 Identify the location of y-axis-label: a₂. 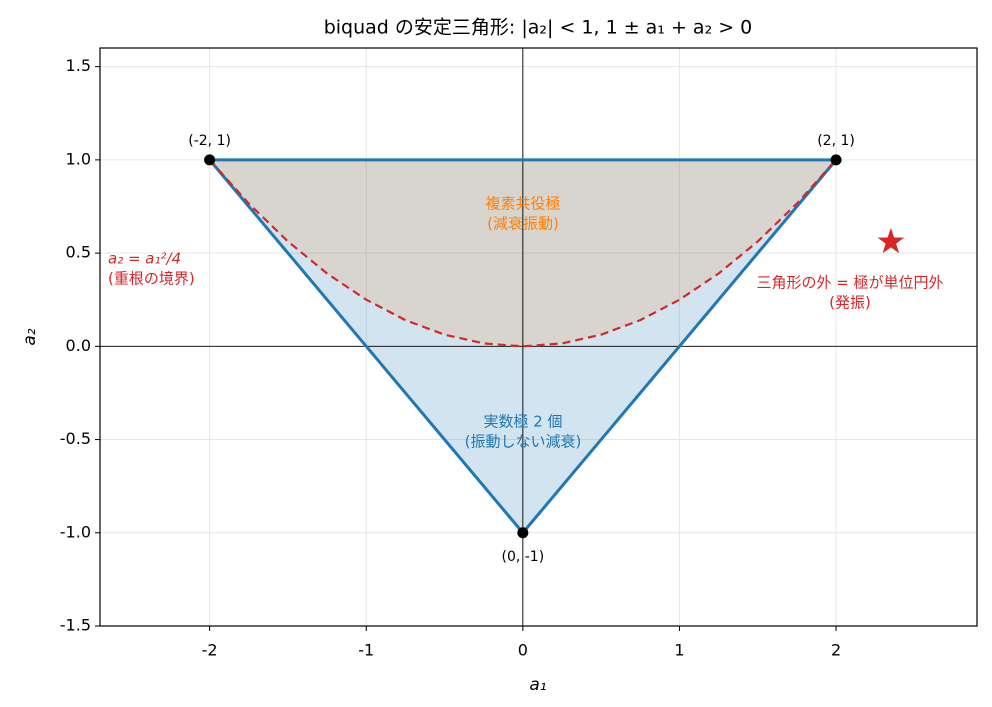
(30, 336).